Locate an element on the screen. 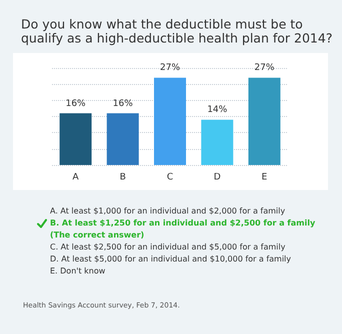  text: C. At least $2,500 for an individual and $5,000 for a family is located at coordinates (168, 247).